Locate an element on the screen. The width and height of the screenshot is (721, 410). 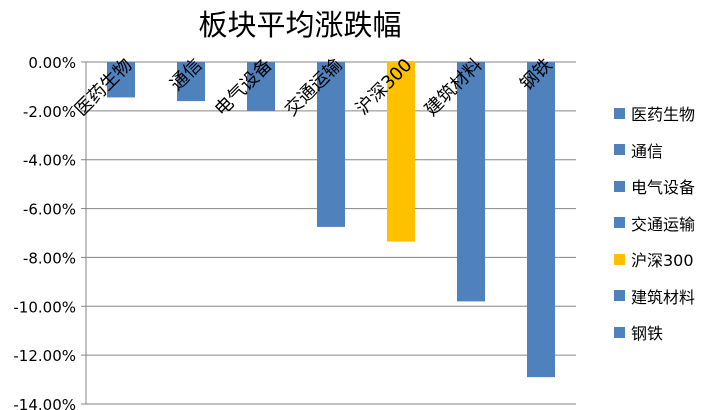
legend-label: 钢铁 is located at coordinates (647, 333).